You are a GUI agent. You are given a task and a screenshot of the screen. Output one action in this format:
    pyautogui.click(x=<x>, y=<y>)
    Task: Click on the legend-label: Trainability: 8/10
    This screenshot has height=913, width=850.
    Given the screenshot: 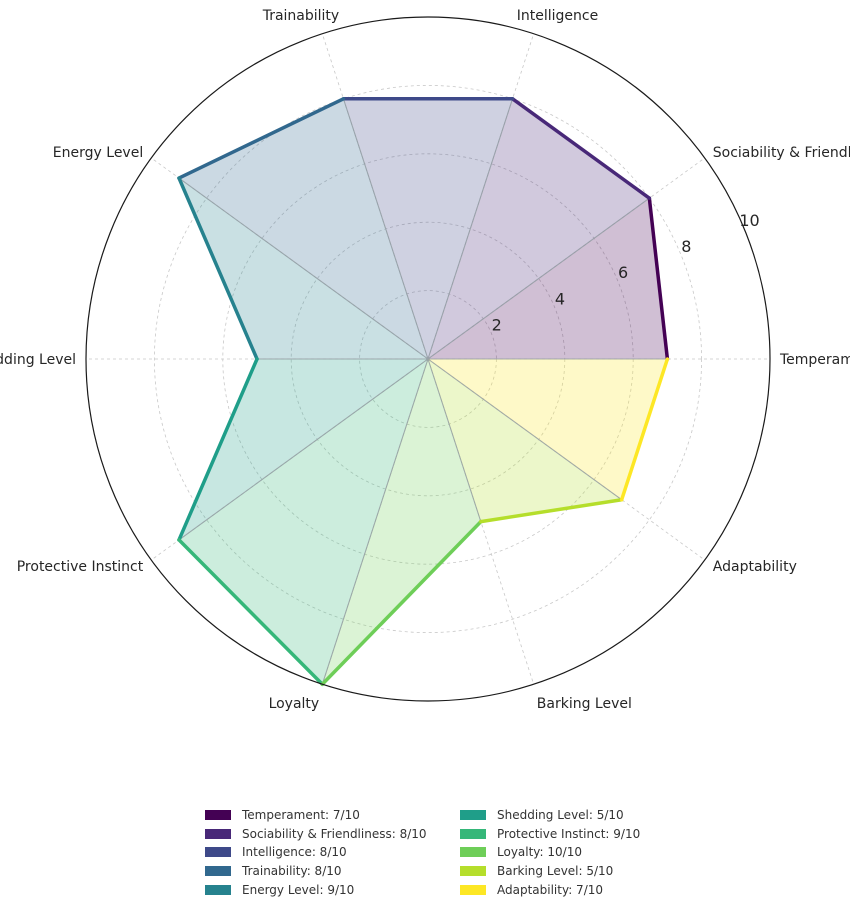 What is the action you would take?
    pyautogui.click(x=292, y=871)
    